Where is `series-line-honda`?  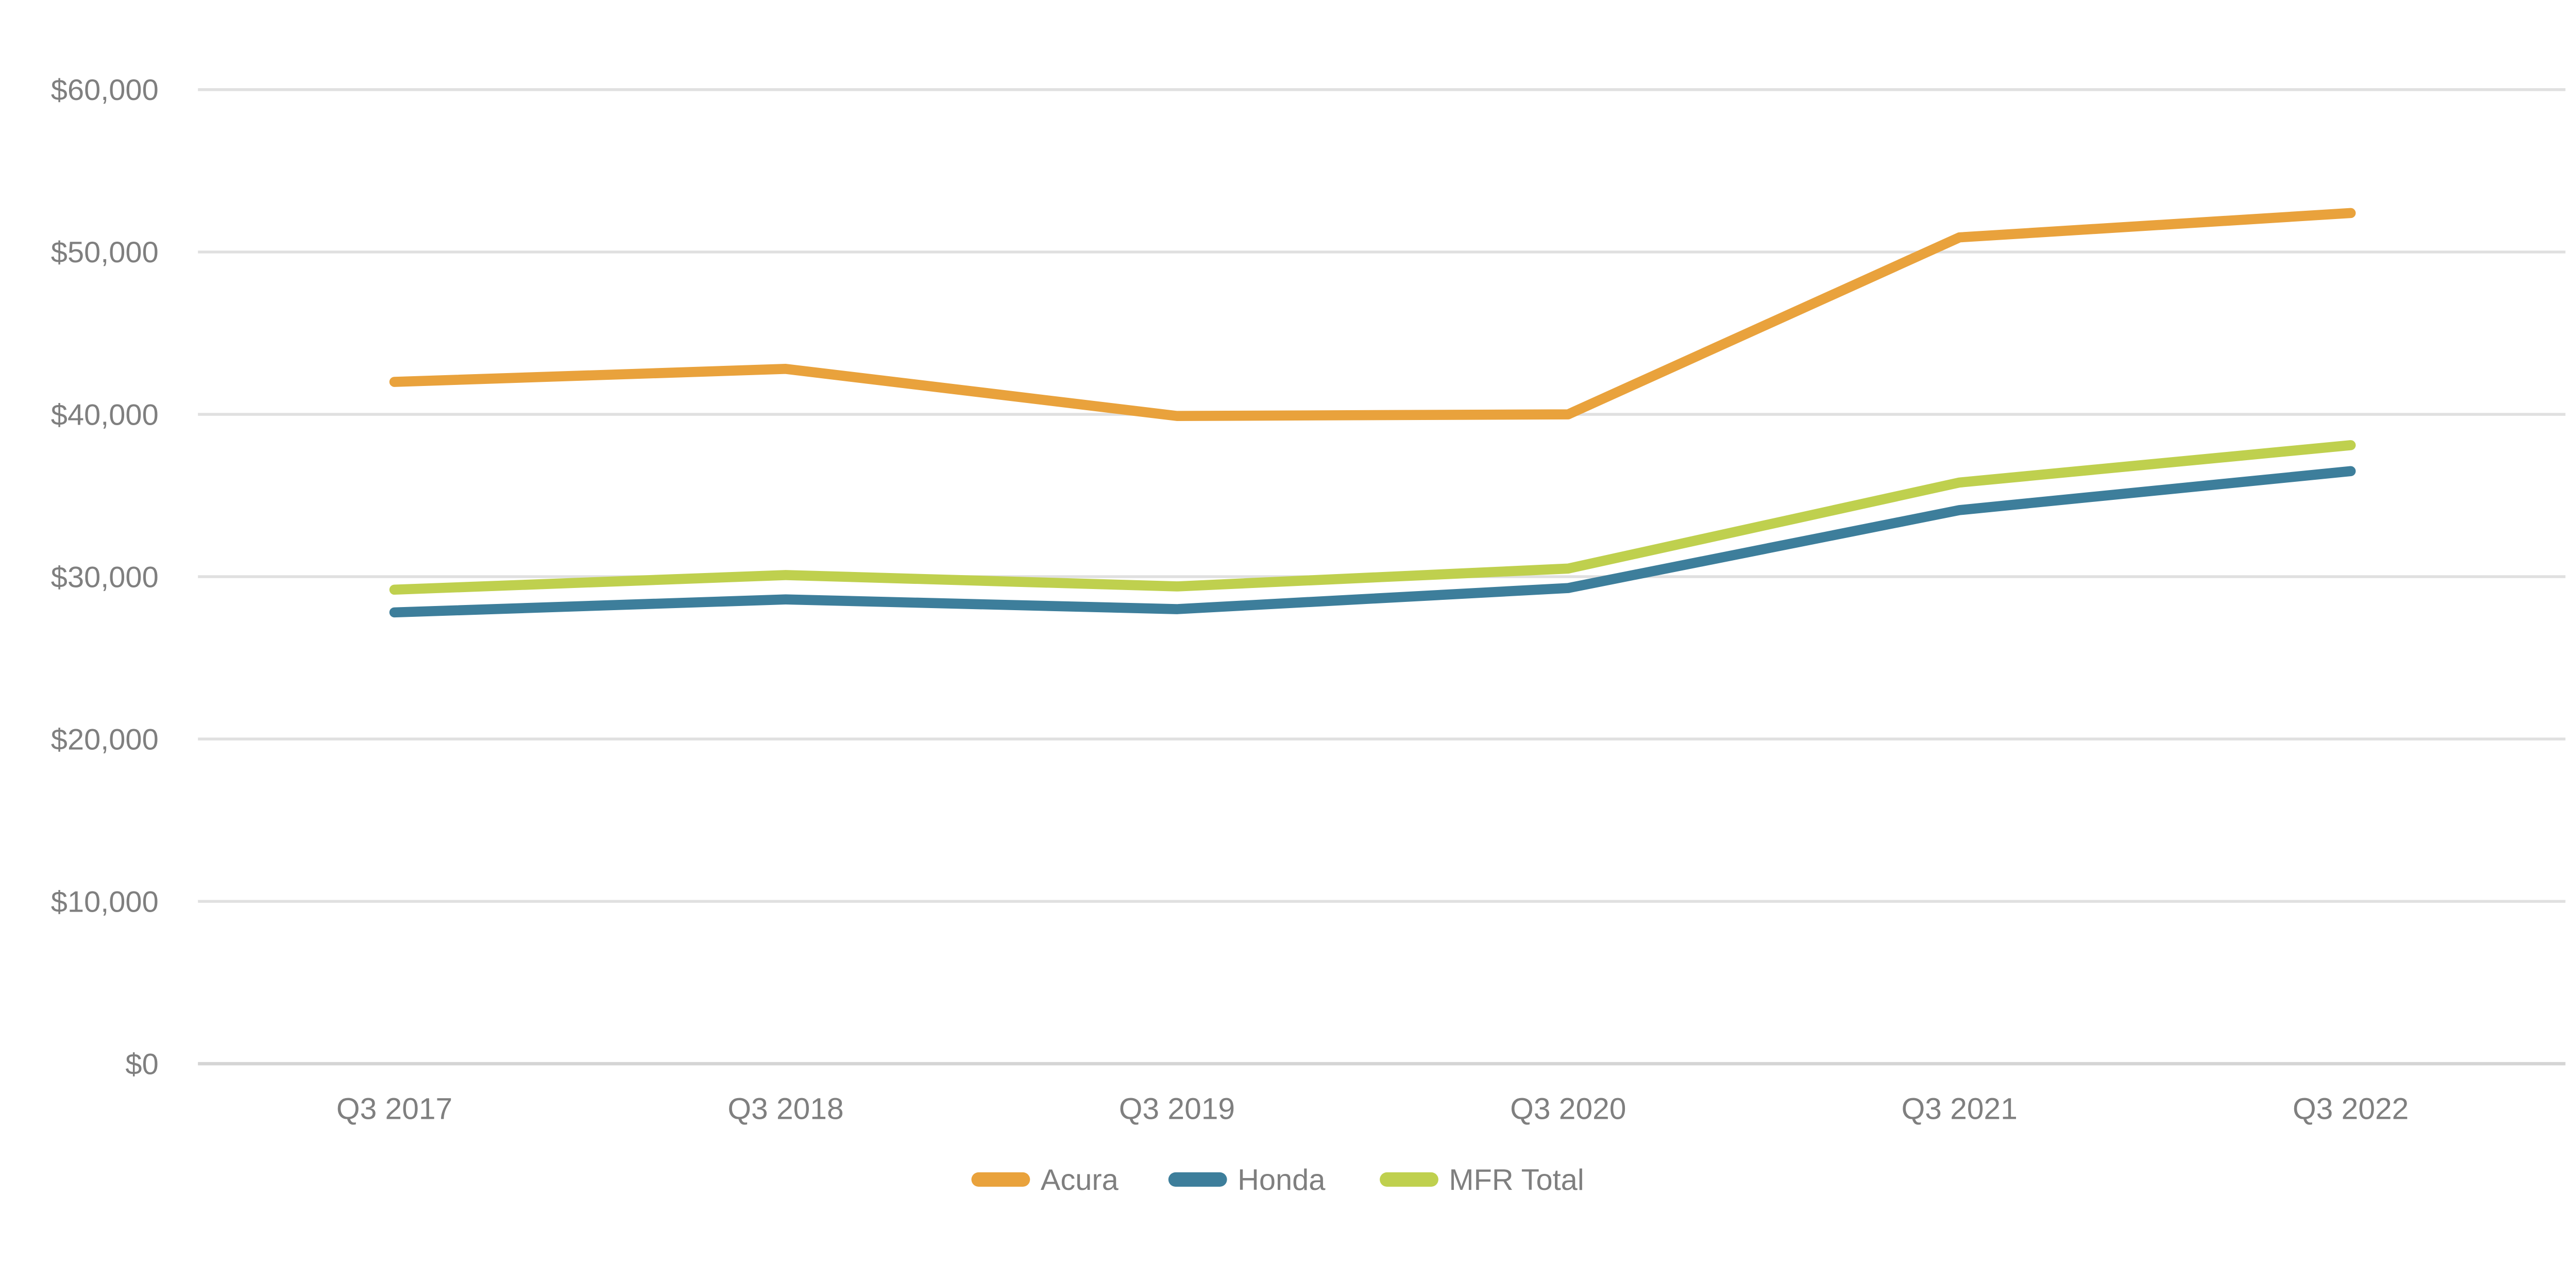 series-line-honda is located at coordinates (1372, 542).